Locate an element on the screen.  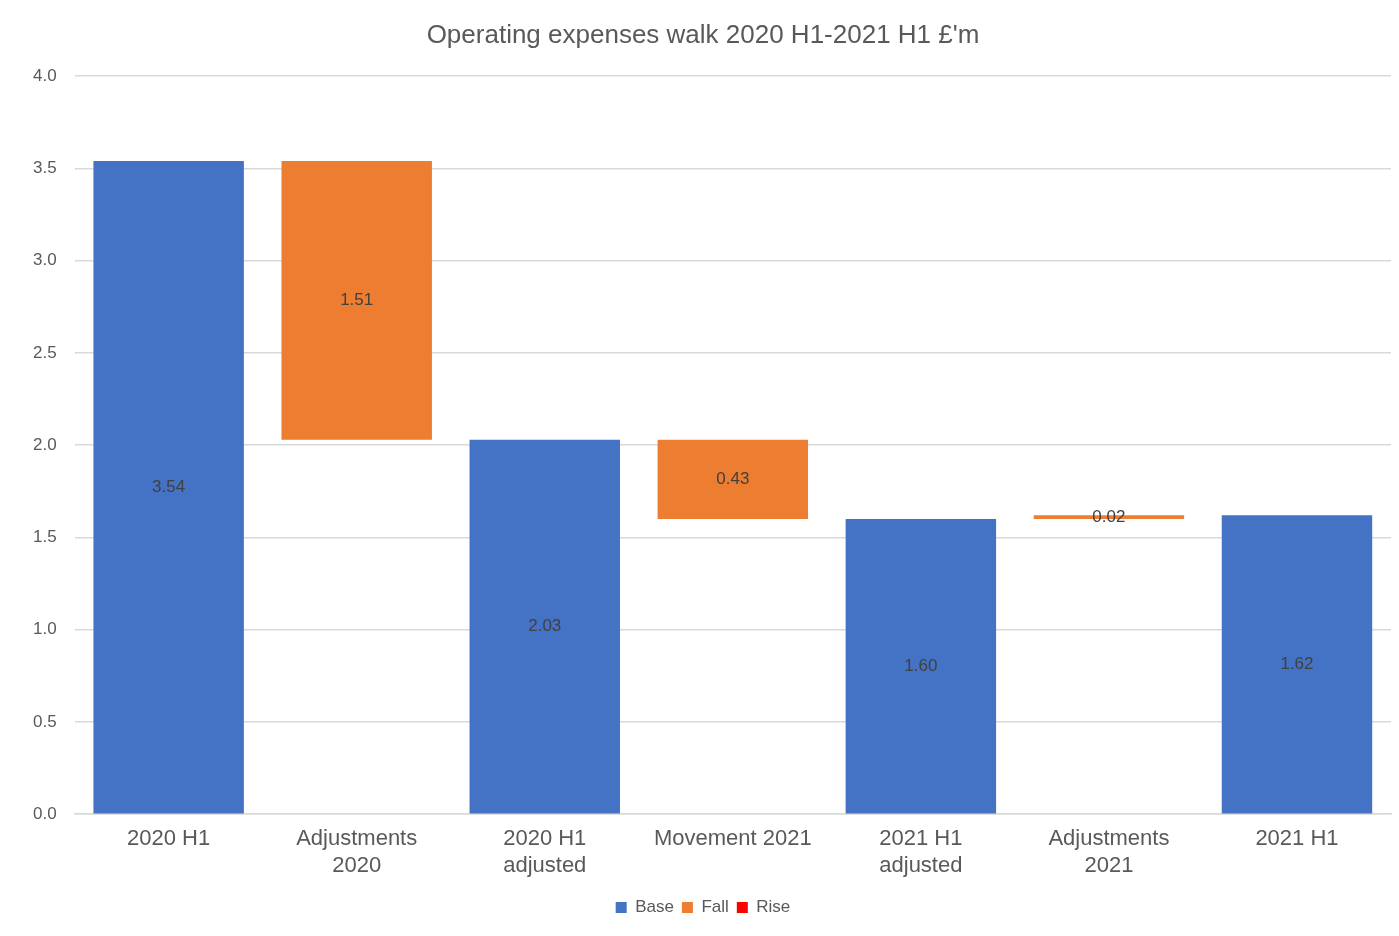
data-label: 2.03 is located at coordinates (545, 626).